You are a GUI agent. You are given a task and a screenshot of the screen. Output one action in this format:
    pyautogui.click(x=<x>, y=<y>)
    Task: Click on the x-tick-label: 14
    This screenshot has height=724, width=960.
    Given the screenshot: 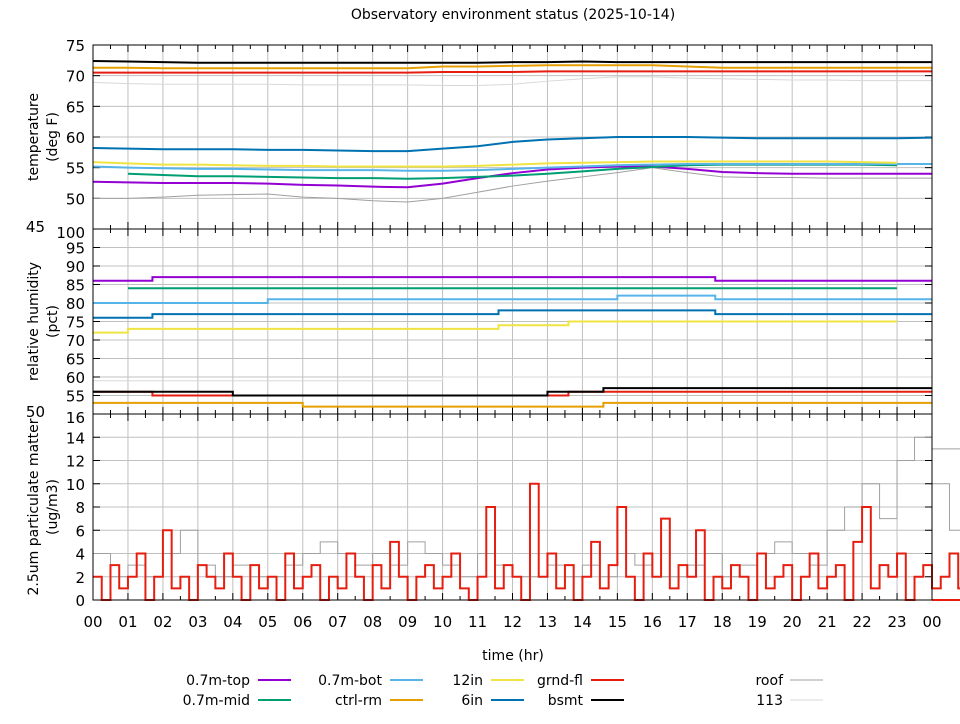 What is the action you would take?
    pyautogui.click(x=582, y=622)
    